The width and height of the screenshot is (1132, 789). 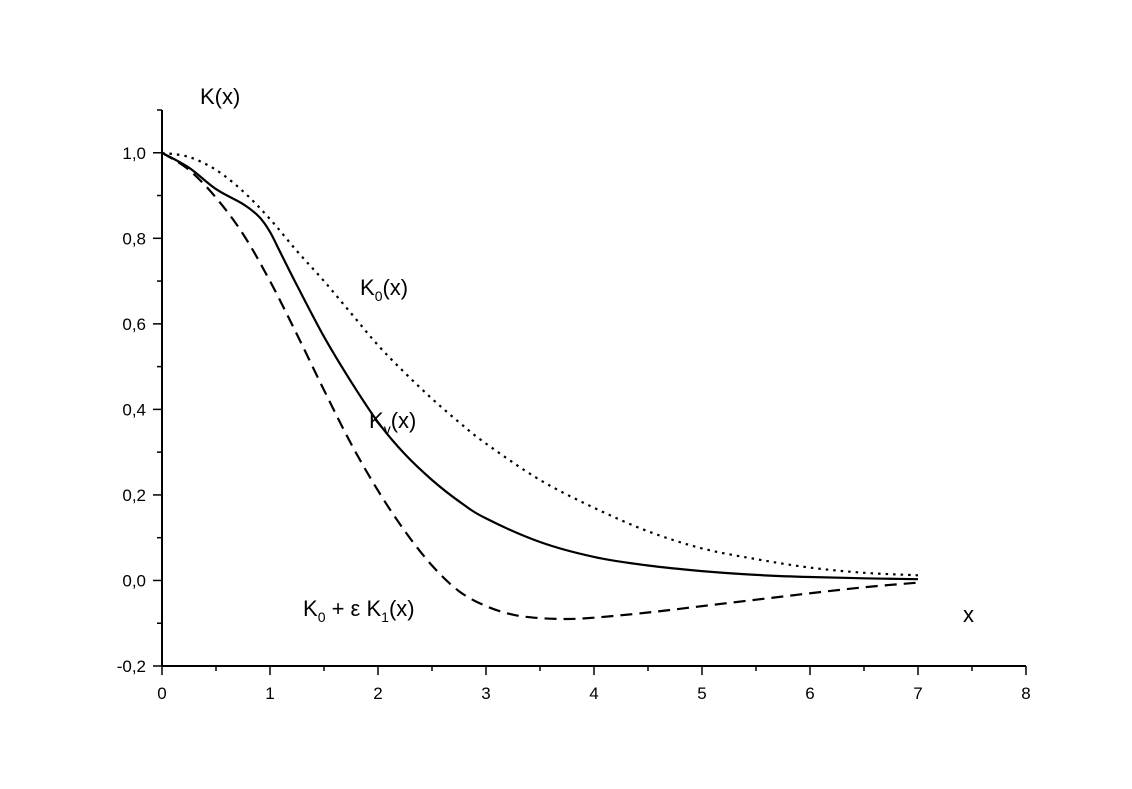 What do you see at coordinates (134, 153) in the screenshot?
I see `y-tick-label: 1,0` at bounding box center [134, 153].